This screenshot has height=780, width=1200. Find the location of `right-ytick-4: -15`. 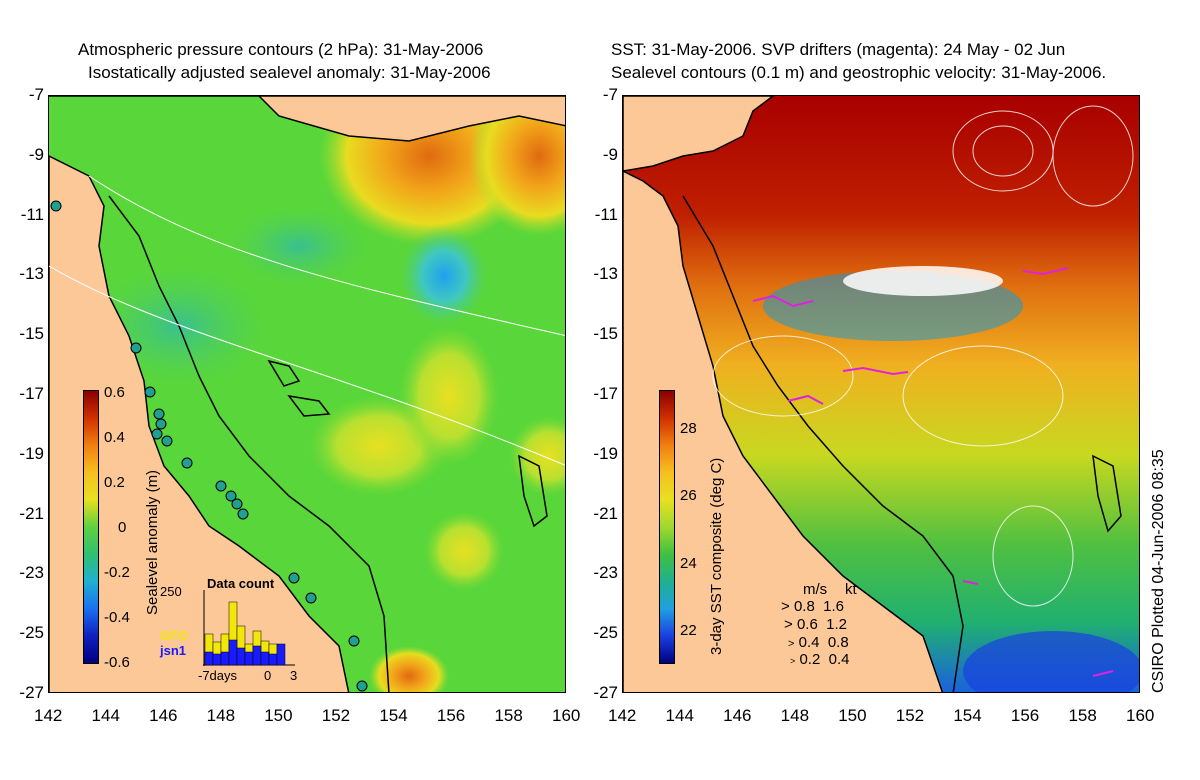

right-ytick-4: -15 is located at coordinates (605, 334).